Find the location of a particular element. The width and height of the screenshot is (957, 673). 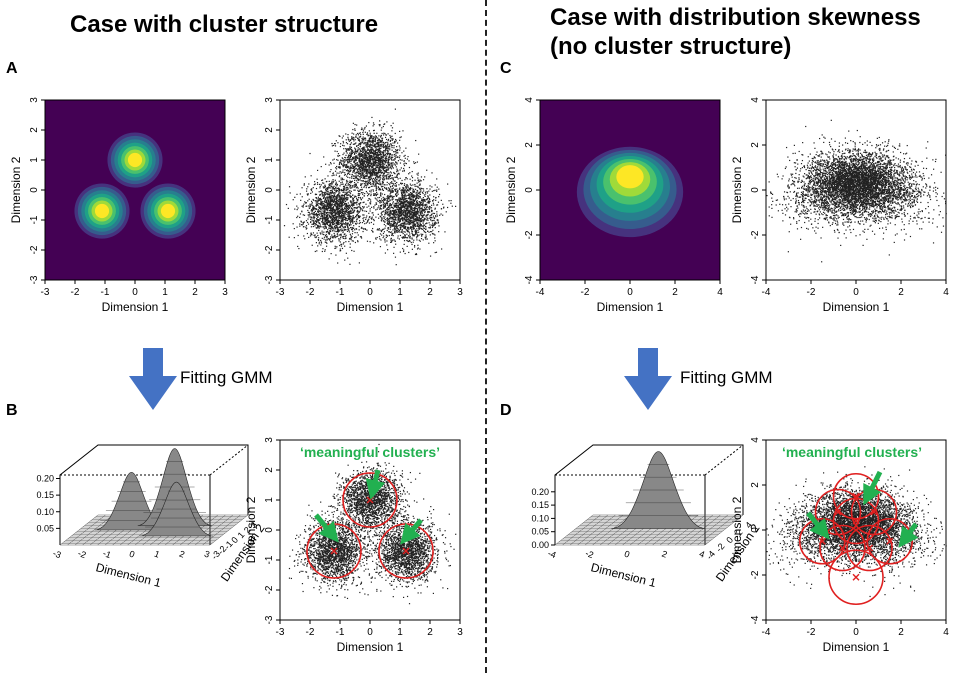

heatmap-a-contour-band is located at coordinates (168, 211).